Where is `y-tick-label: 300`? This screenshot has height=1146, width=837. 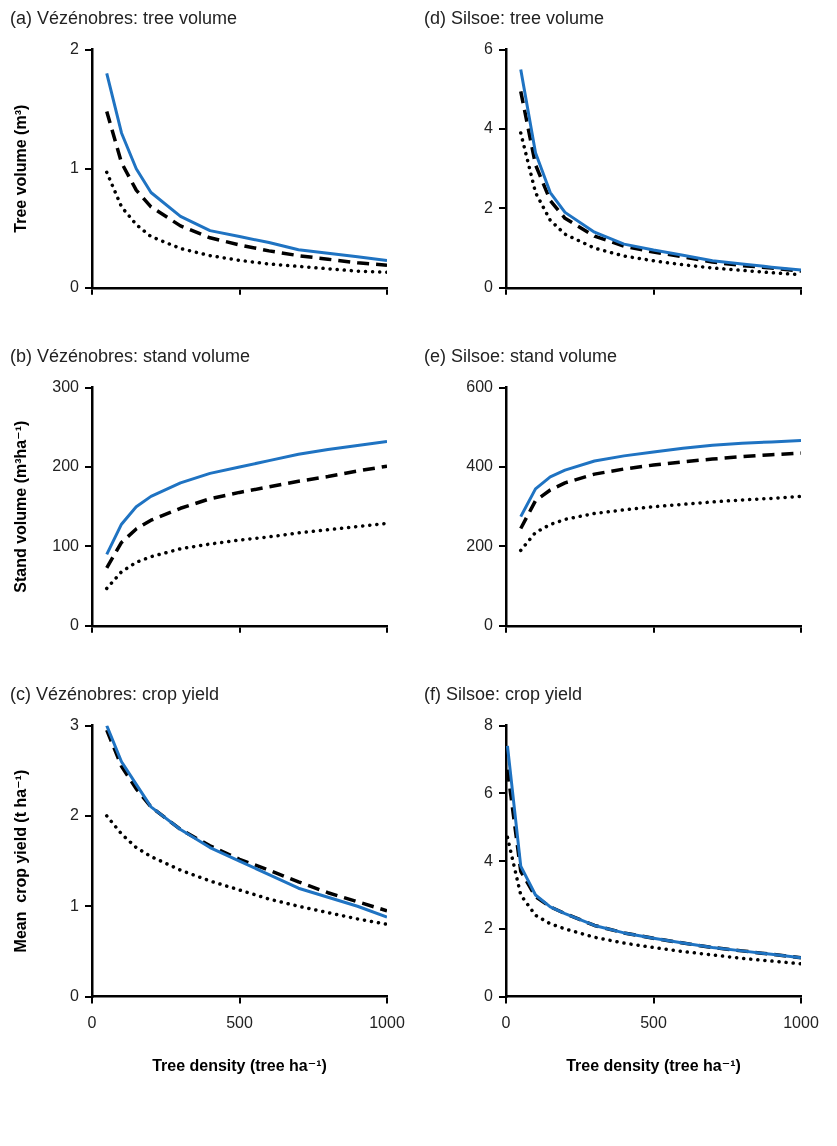
y-tick-label: 300 is located at coordinates (66, 387).